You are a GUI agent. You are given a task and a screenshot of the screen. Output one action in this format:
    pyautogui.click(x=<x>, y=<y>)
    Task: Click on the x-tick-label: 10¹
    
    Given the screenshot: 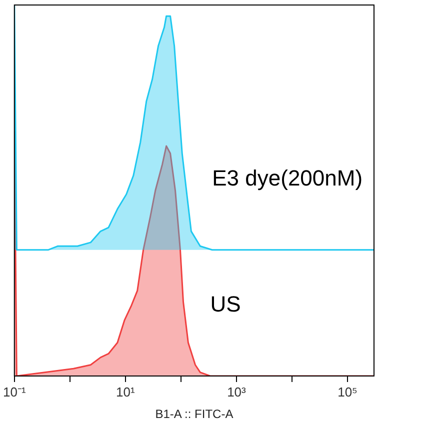 What is the action you would take?
    pyautogui.click(x=126, y=392)
    